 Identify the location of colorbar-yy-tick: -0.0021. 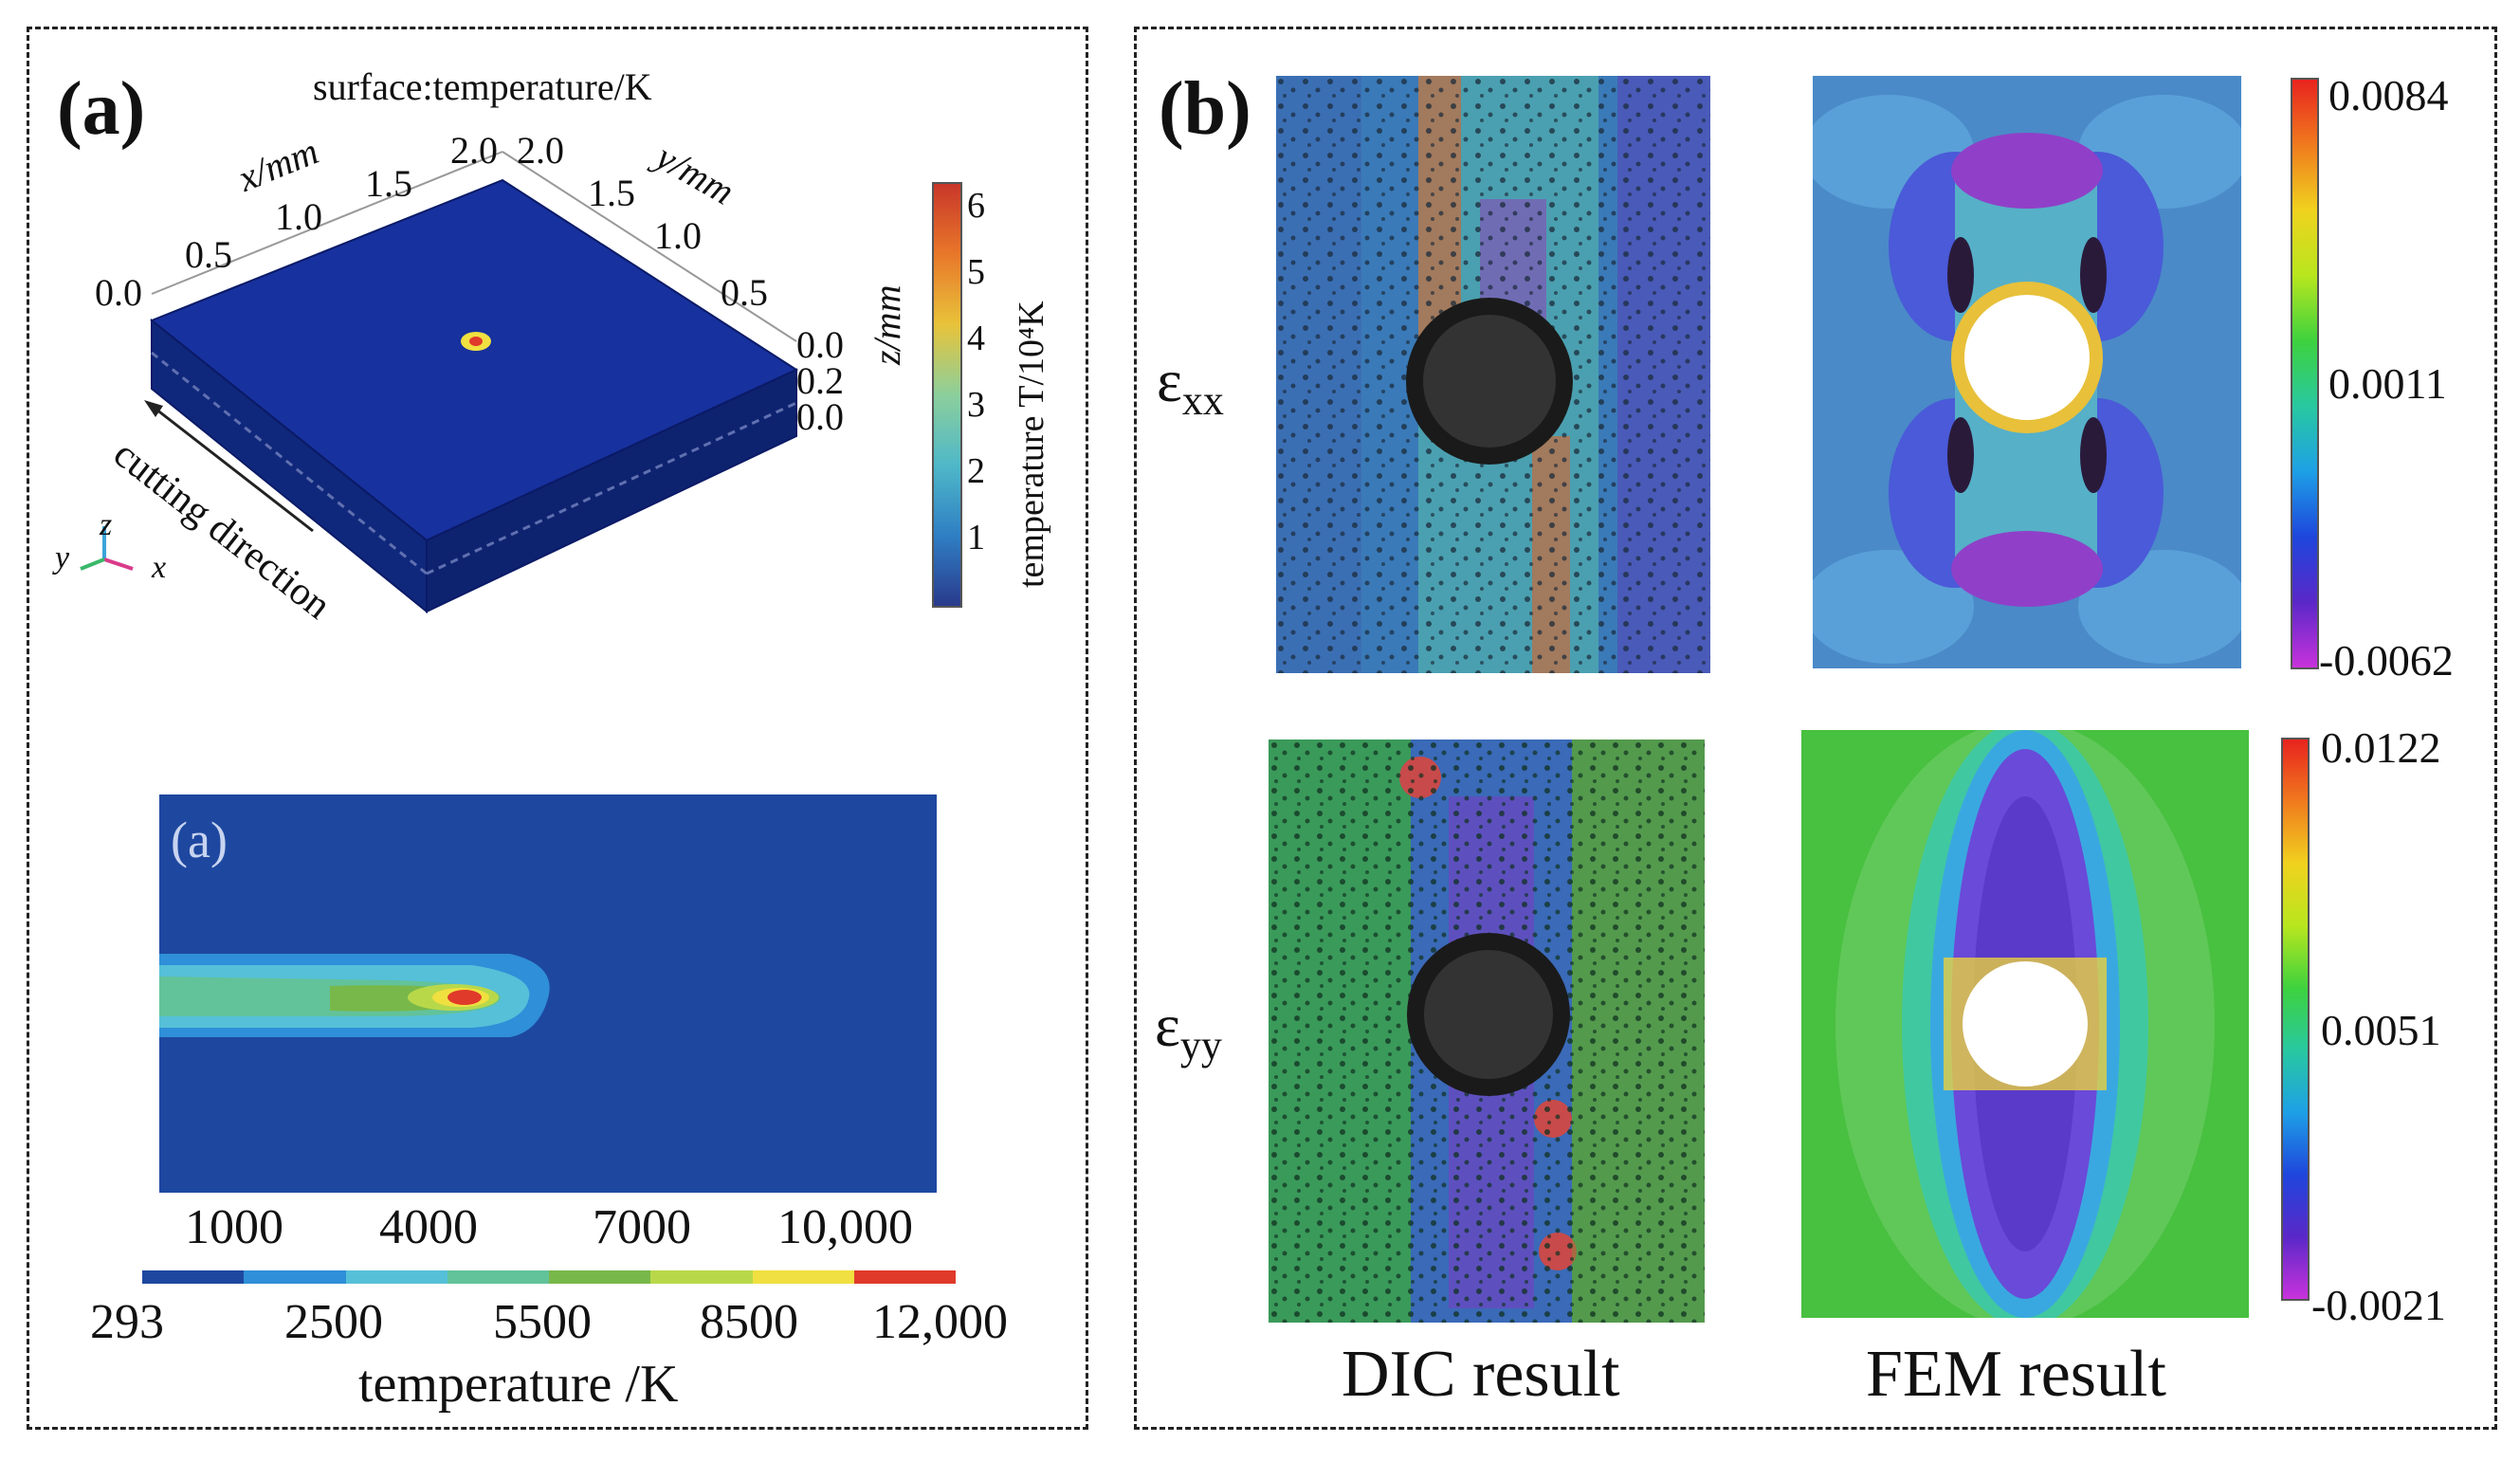
(2378, 1305).